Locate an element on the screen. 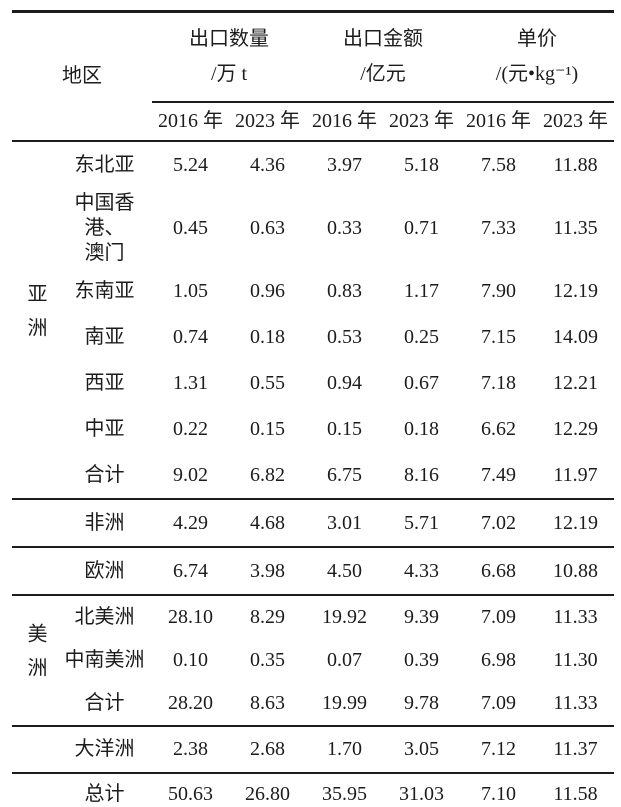  data-cell: 11.97 is located at coordinates (575, 474).